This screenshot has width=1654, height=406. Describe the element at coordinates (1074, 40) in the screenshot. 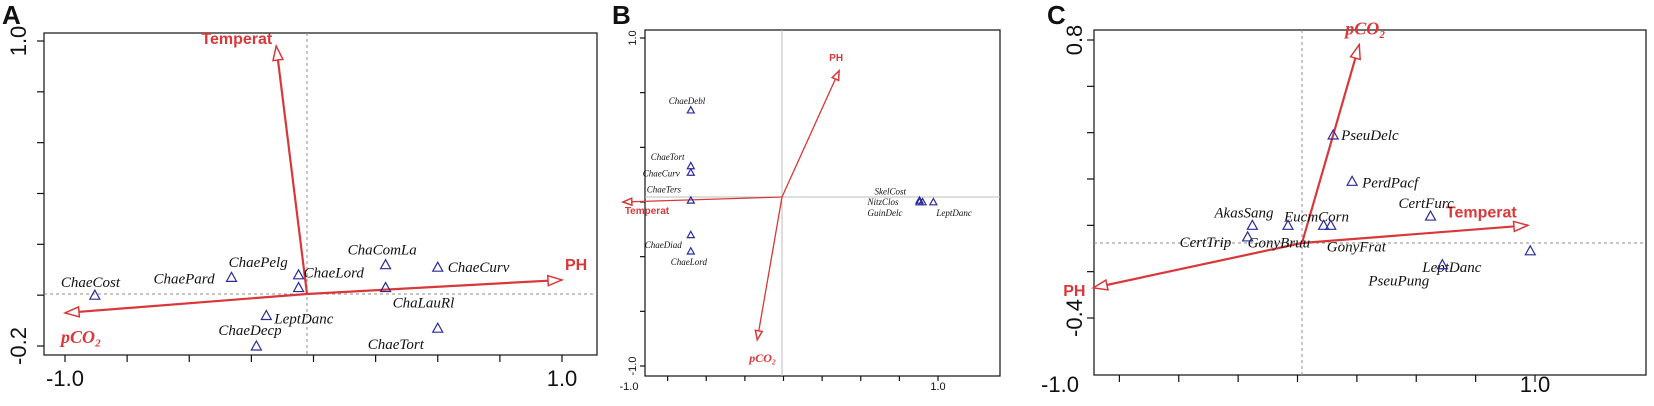

I see `y-tick-label-max: 0.8` at that location.